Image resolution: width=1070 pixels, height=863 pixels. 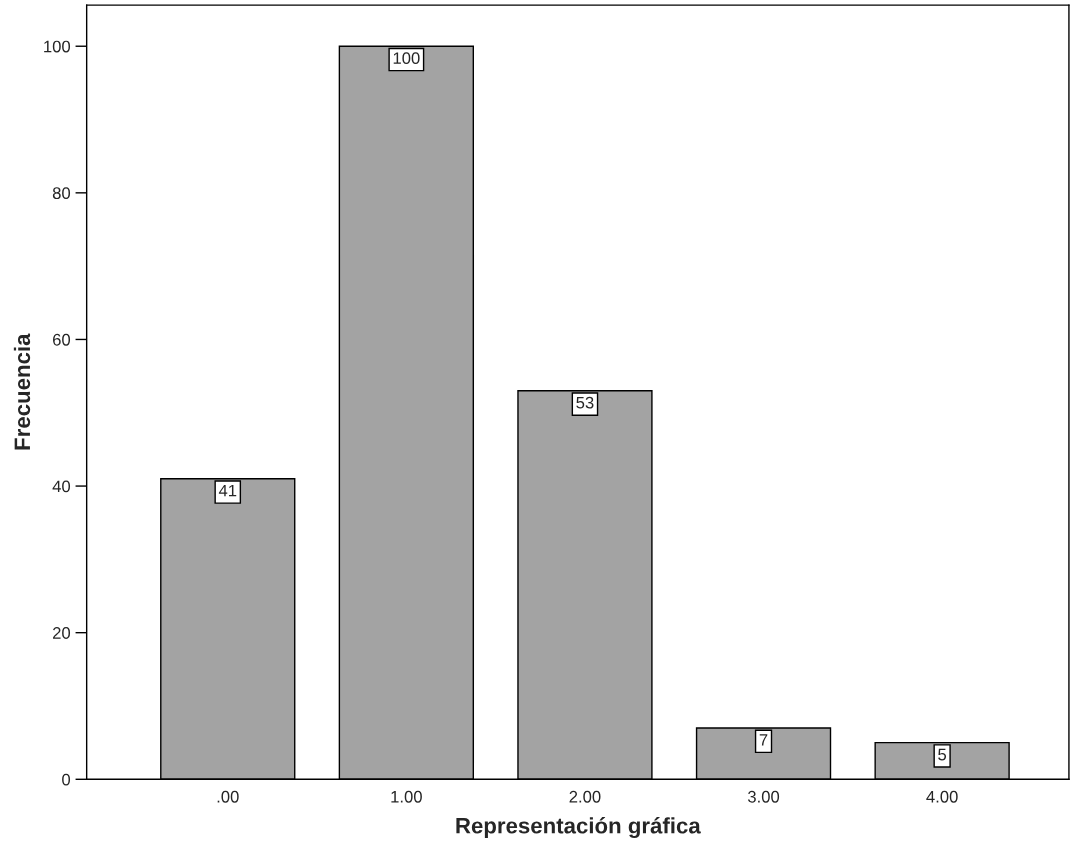 What do you see at coordinates (228, 796) in the screenshot?
I see `x-tick-label: .00` at bounding box center [228, 796].